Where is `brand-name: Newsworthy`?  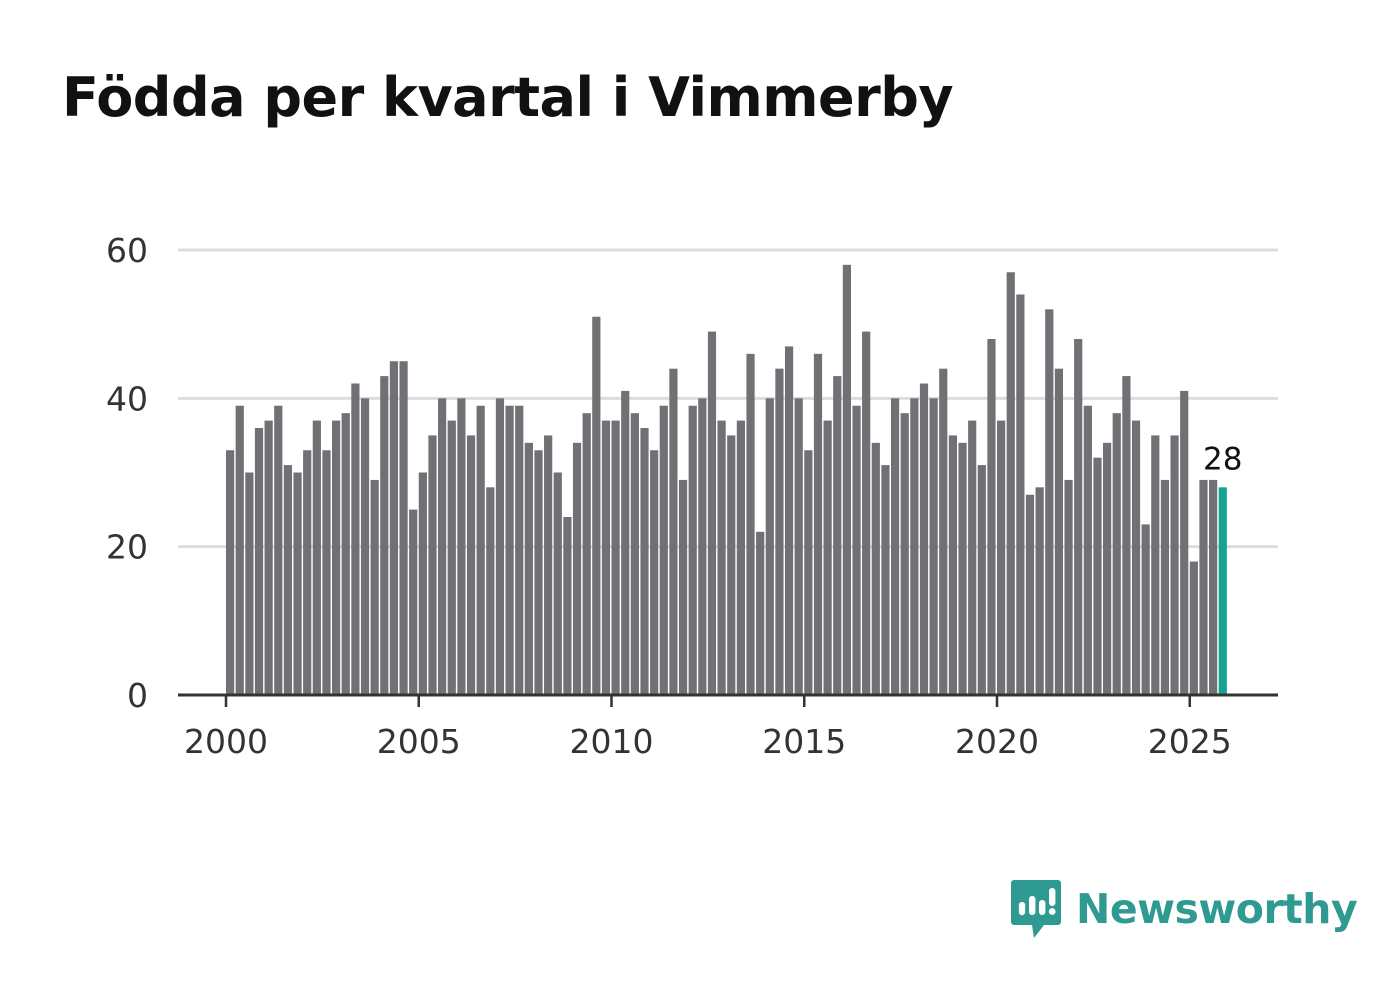 brand-name: Newsworthy is located at coordinates (1217, 909).